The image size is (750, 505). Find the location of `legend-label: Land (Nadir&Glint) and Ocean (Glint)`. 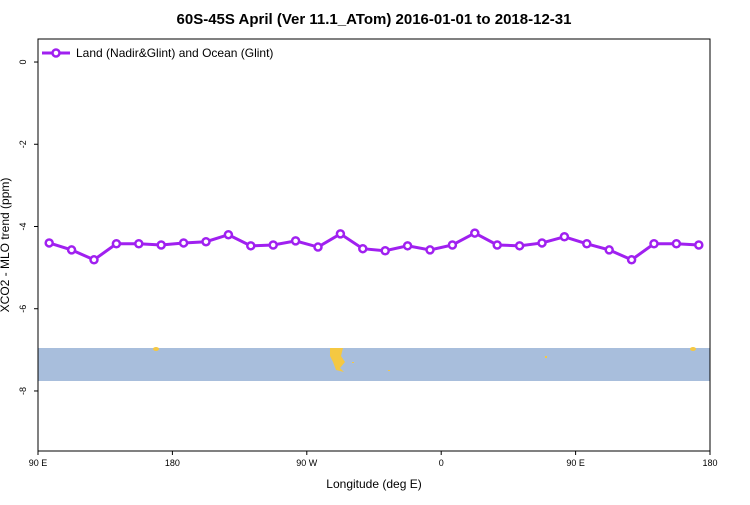

legend-label: Land (Nadir&Glint) and Ocean (Glint) is located at coordinates (174, 53).